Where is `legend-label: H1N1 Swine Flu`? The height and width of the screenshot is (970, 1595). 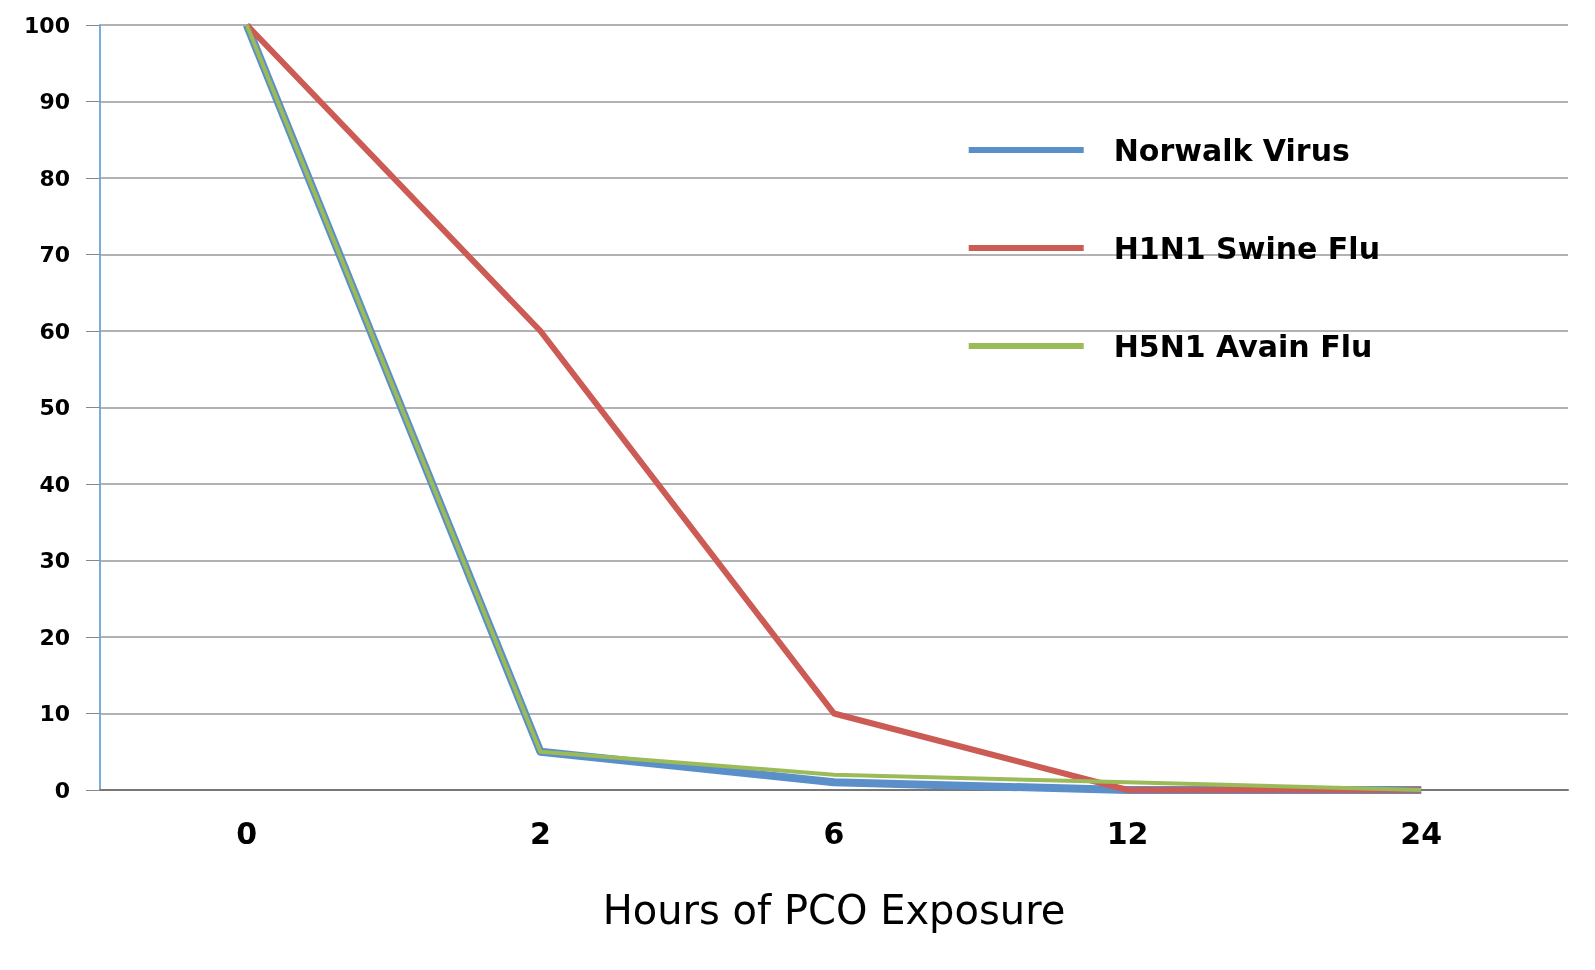
legend-label: H1N1 Swine Flu is located at coordinates (1246, 248).